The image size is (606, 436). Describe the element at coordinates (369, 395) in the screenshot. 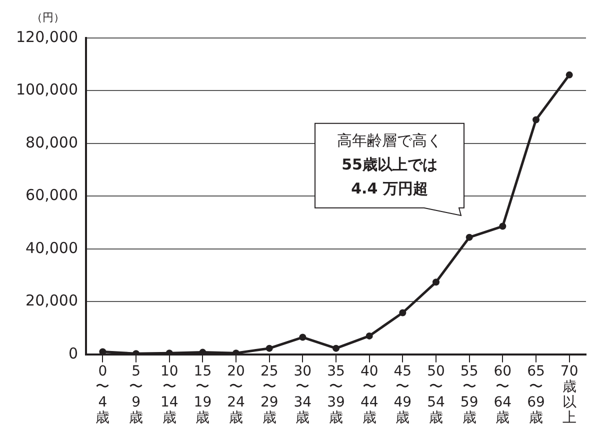

I see `x-tick-label: 40〜44歳` at that location.